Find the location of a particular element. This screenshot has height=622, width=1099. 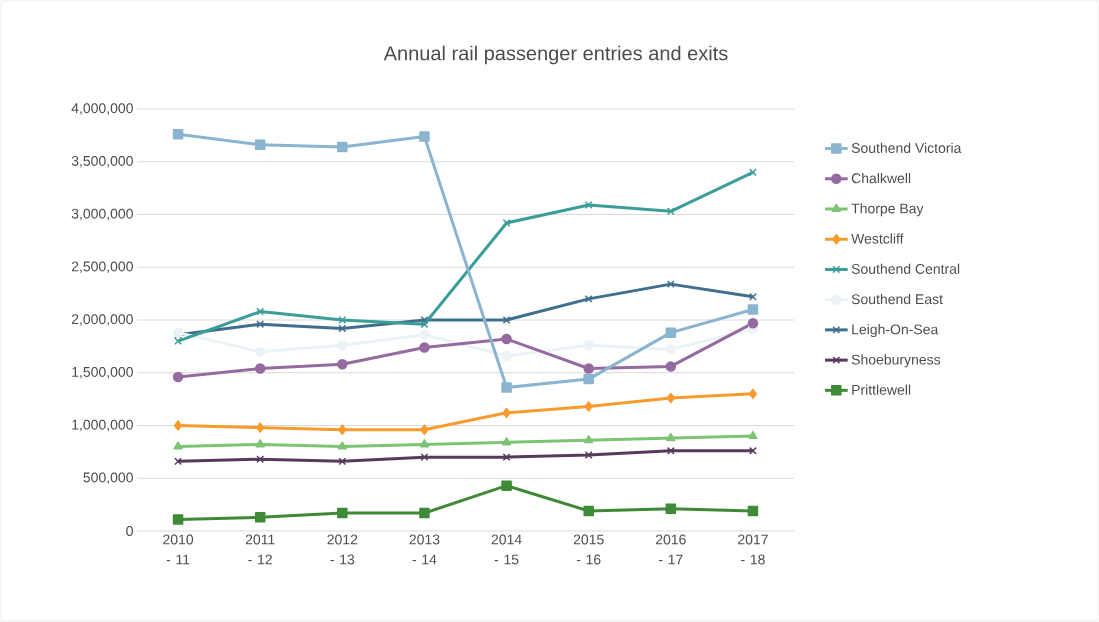

legend-label: Chalkwell is located at coordinates (881, 178).